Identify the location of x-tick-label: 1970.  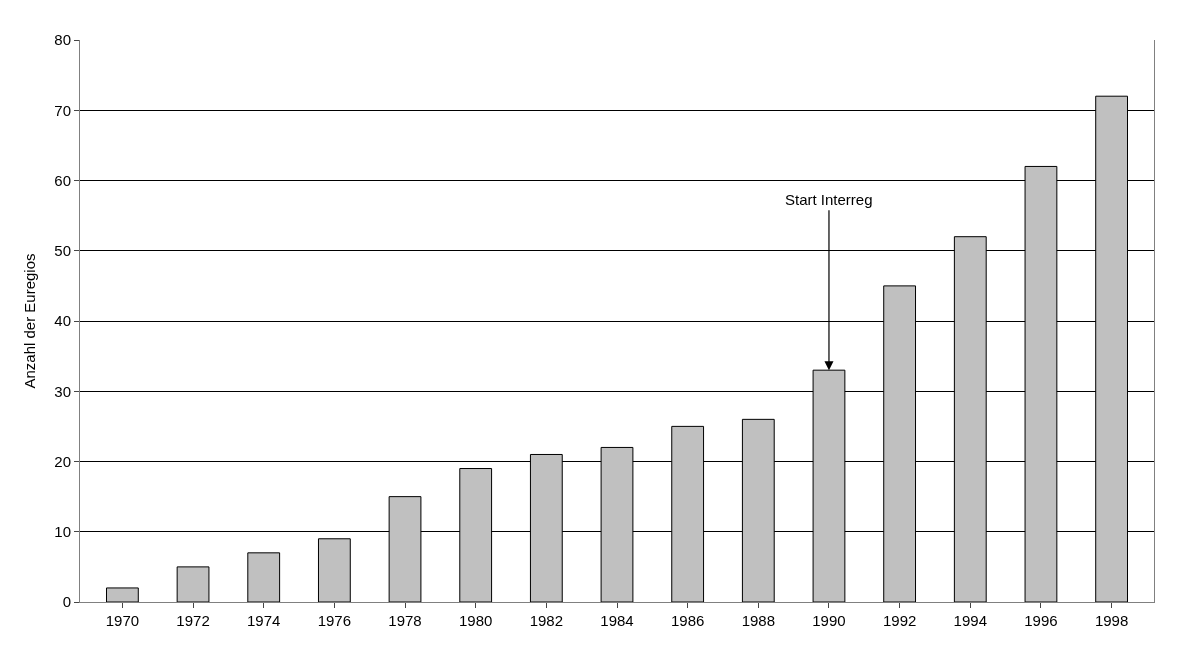
(122, 620).